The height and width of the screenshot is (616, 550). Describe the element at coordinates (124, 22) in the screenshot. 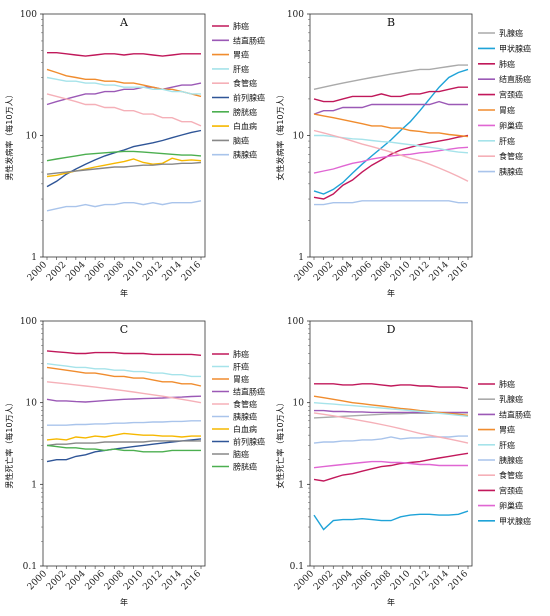

I see `panel-title: A` at that location.